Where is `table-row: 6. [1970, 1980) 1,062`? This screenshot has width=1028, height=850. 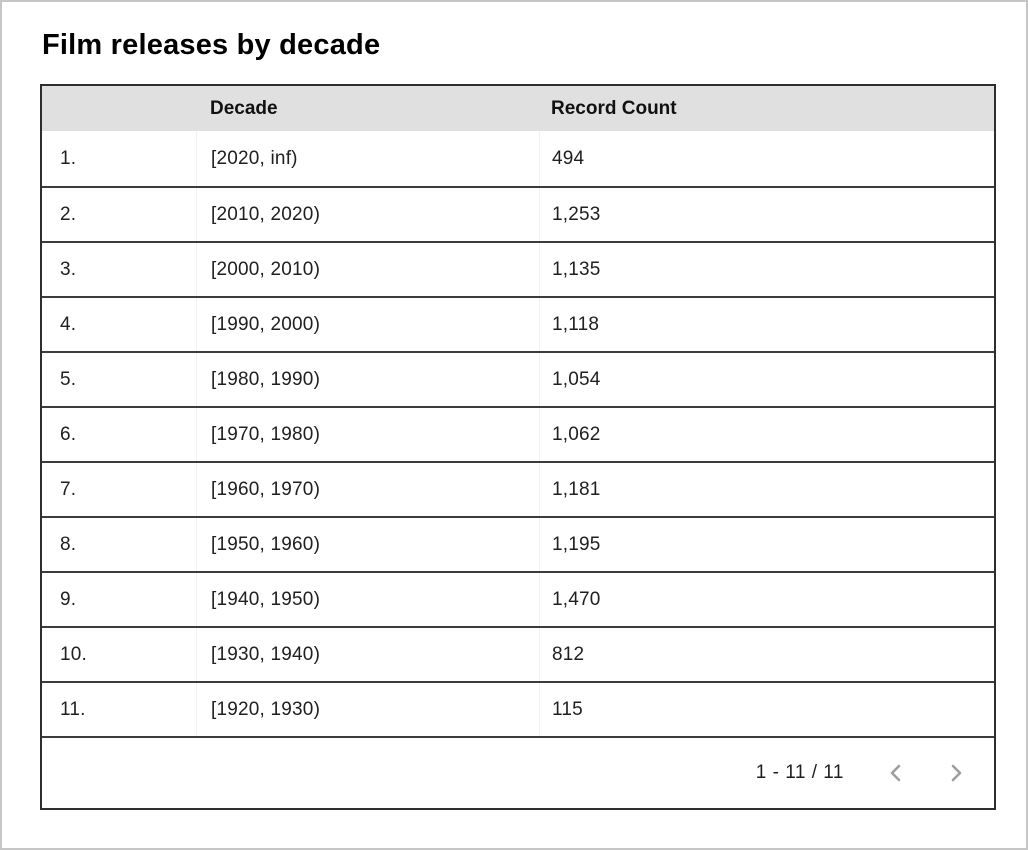
table-row: 6. [1970, 1980) 1,062 is located at coordinates (518, 433).